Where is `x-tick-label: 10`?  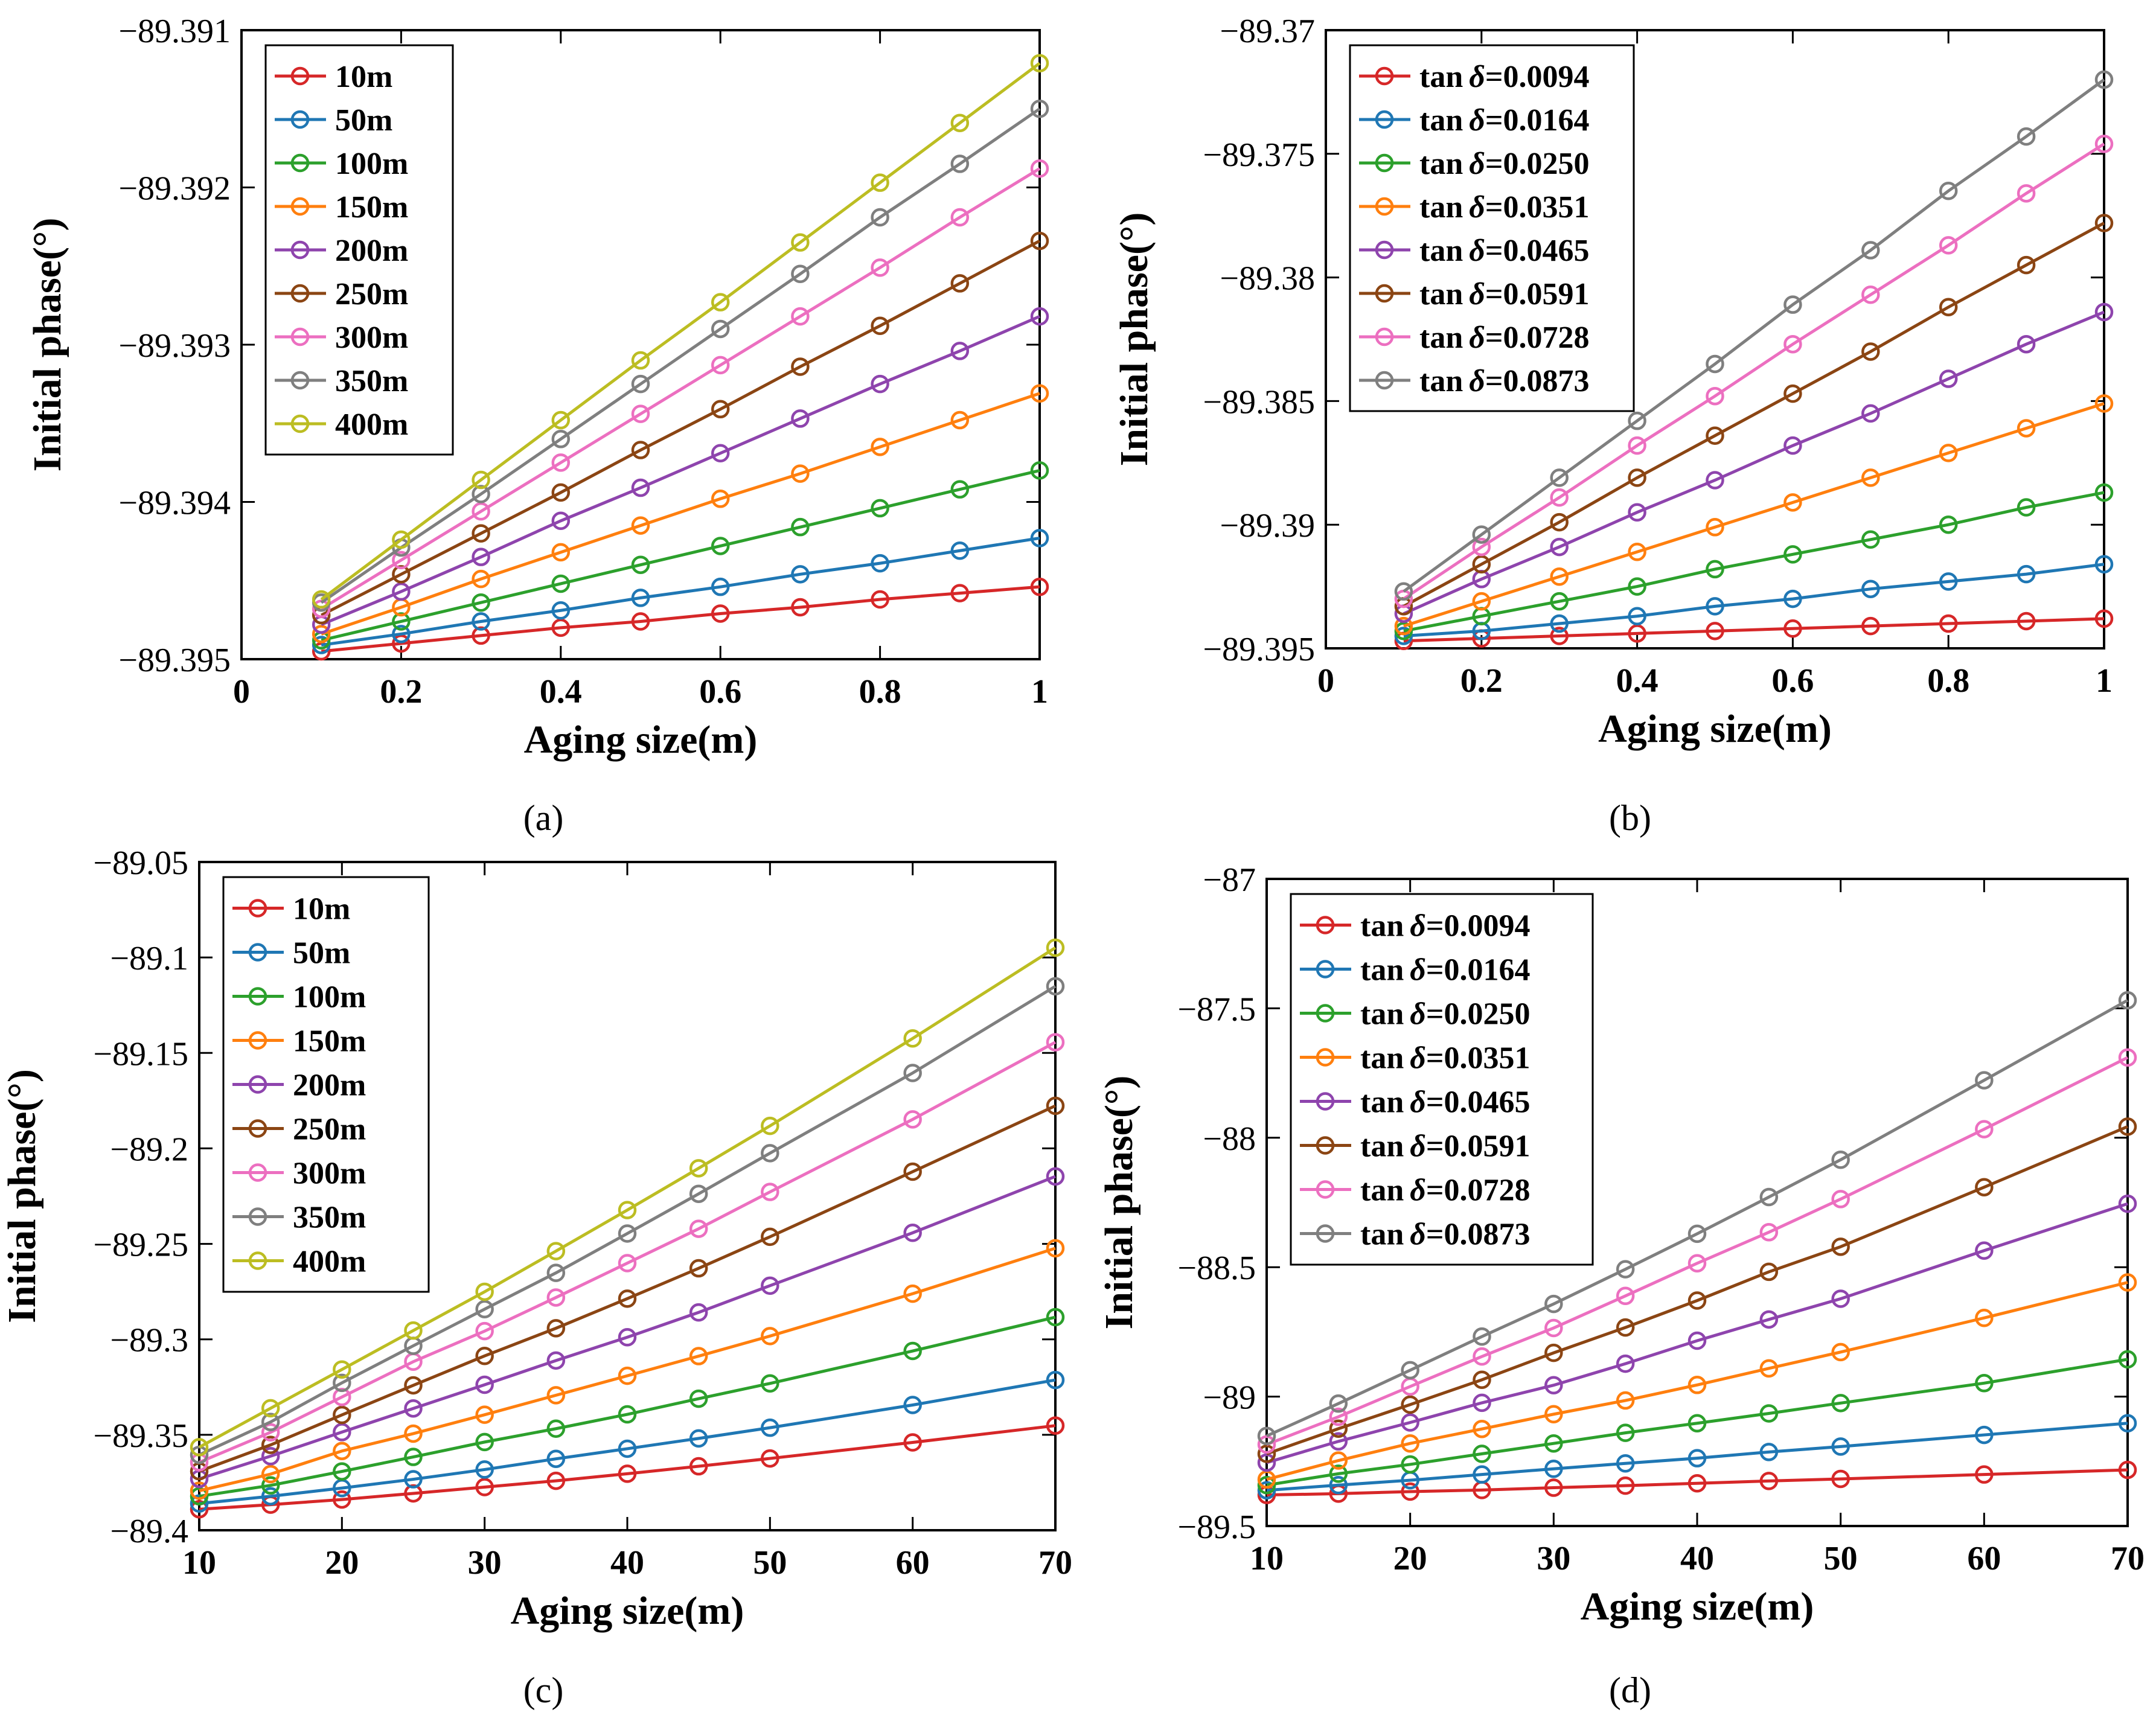
x-tick-label: 10 is located at coordinates (1267, 1558).